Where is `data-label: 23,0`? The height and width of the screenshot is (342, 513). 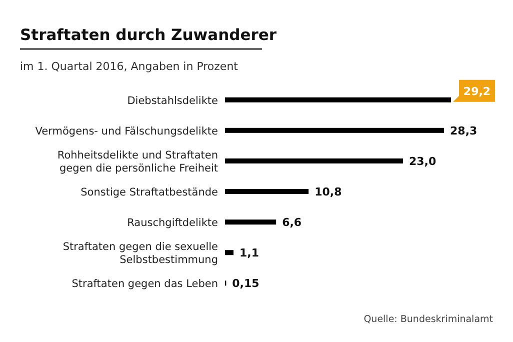
data-label: 23,0 is located at coordinates (422, 161).